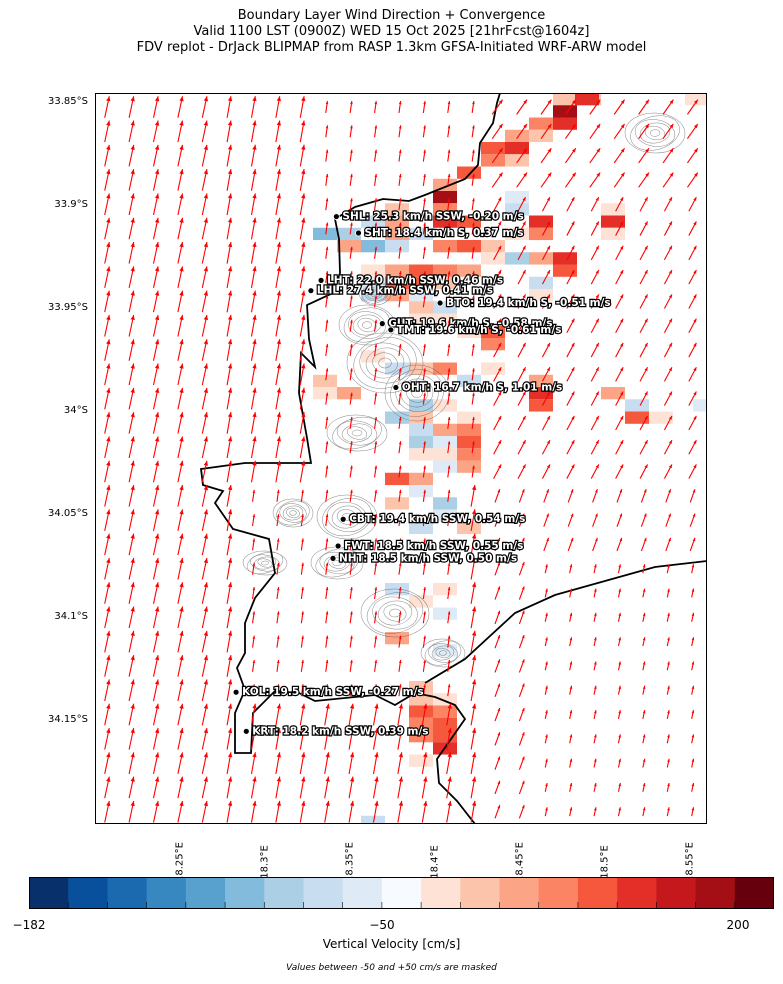 This screenshot has height=984, width=783. What do you see at coordinates (75, 411) in the screenshot?
I see `latitude-tick-label: 34°S` at bounding box center [75, 411].